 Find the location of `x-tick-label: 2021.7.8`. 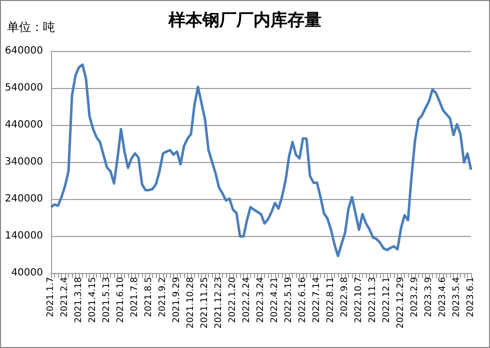

x-tick-label: 2021.7.8 is located at coordinates (135, 297).